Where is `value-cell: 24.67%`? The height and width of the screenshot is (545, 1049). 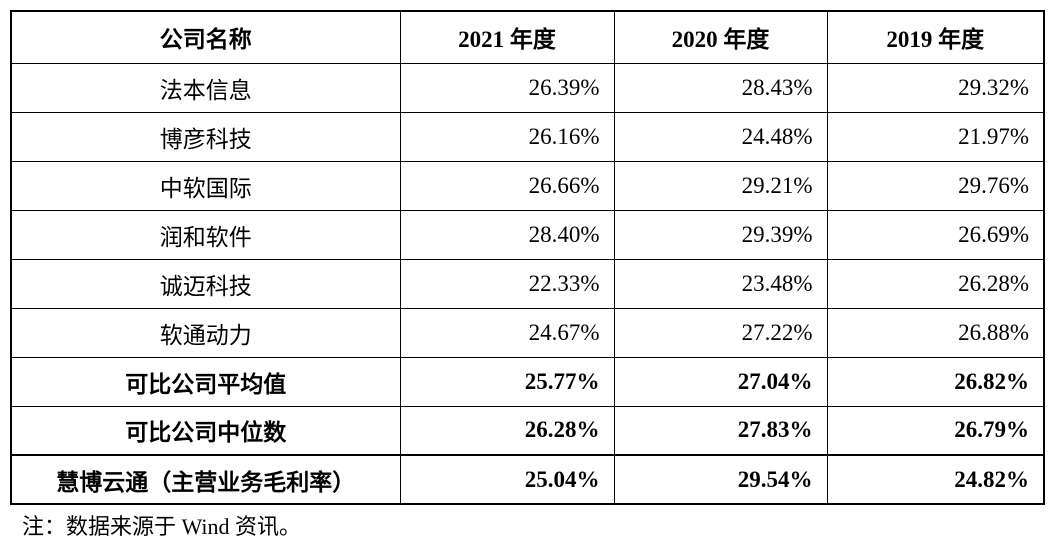
value-cell: 24.67% is located at coordinates (507, 332).